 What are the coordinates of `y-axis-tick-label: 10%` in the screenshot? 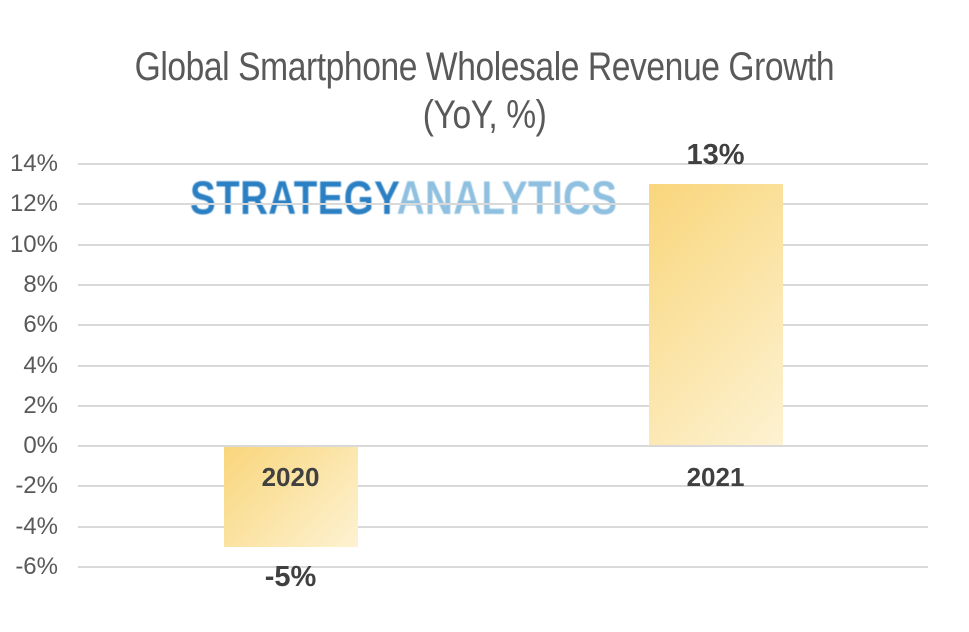 It's located at (33, 244).